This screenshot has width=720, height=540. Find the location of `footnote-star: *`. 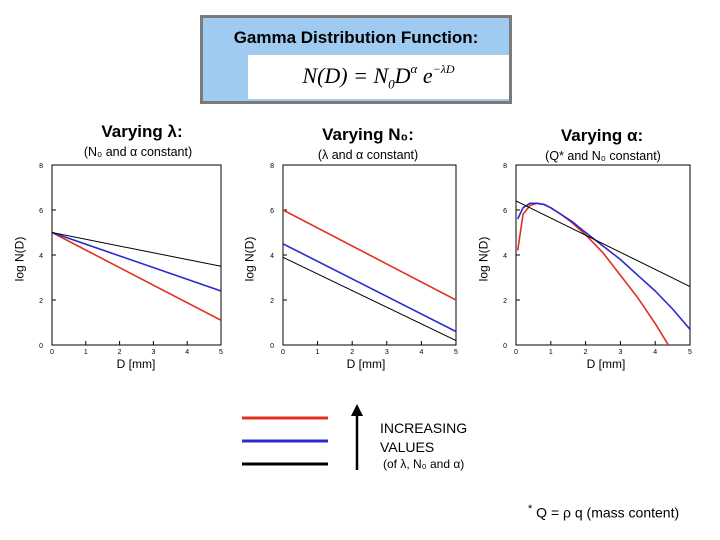

footnote-star: * is located at coordinates (530, 509).